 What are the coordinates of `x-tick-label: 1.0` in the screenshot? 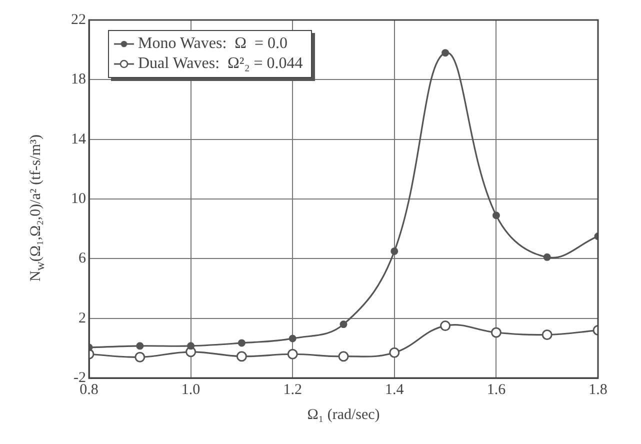 It's located at (190, 390).